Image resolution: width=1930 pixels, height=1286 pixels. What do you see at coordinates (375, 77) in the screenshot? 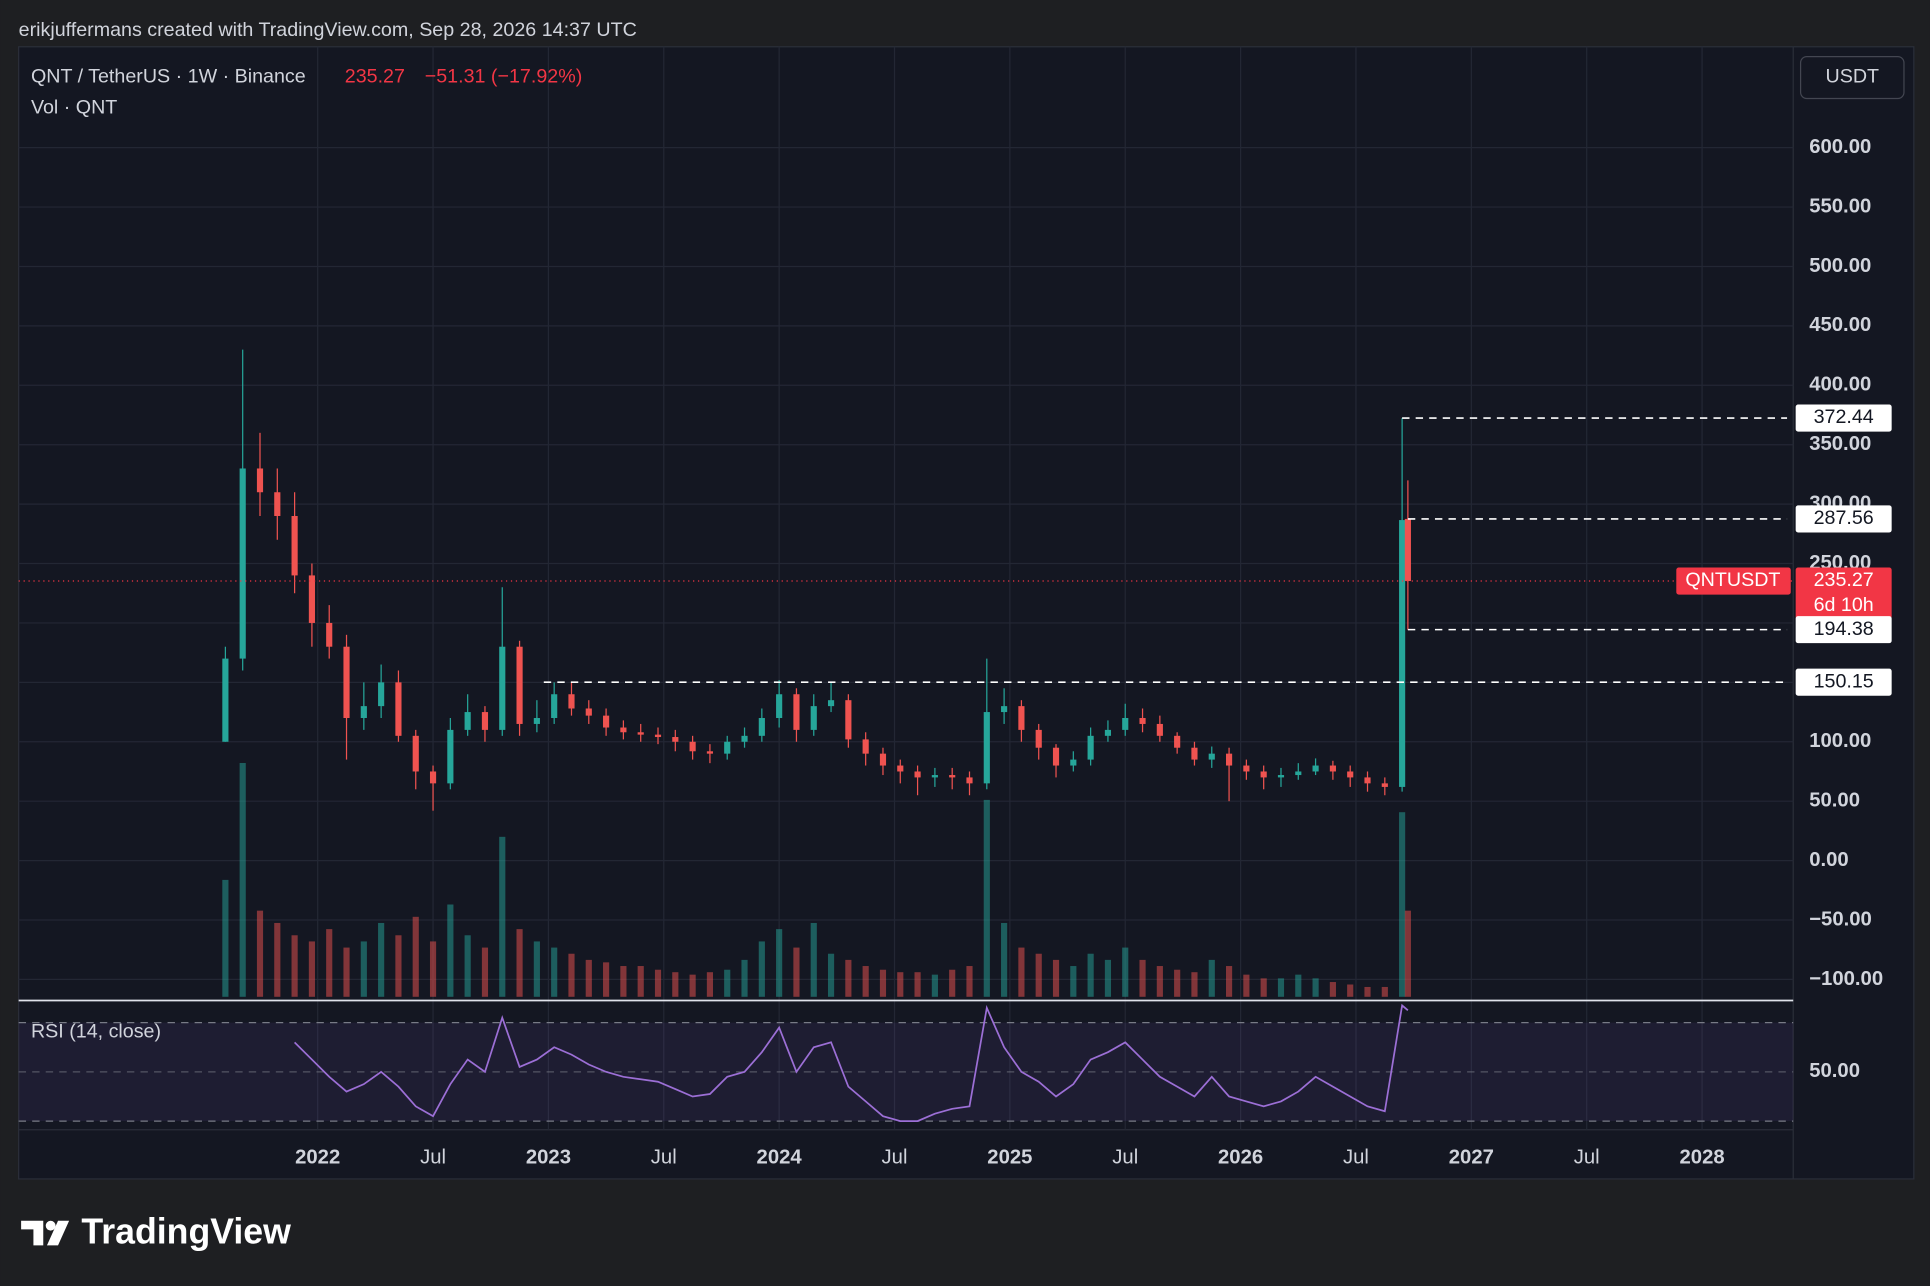
I see `legend-price: 235.27` at bounding box center [375, 77].